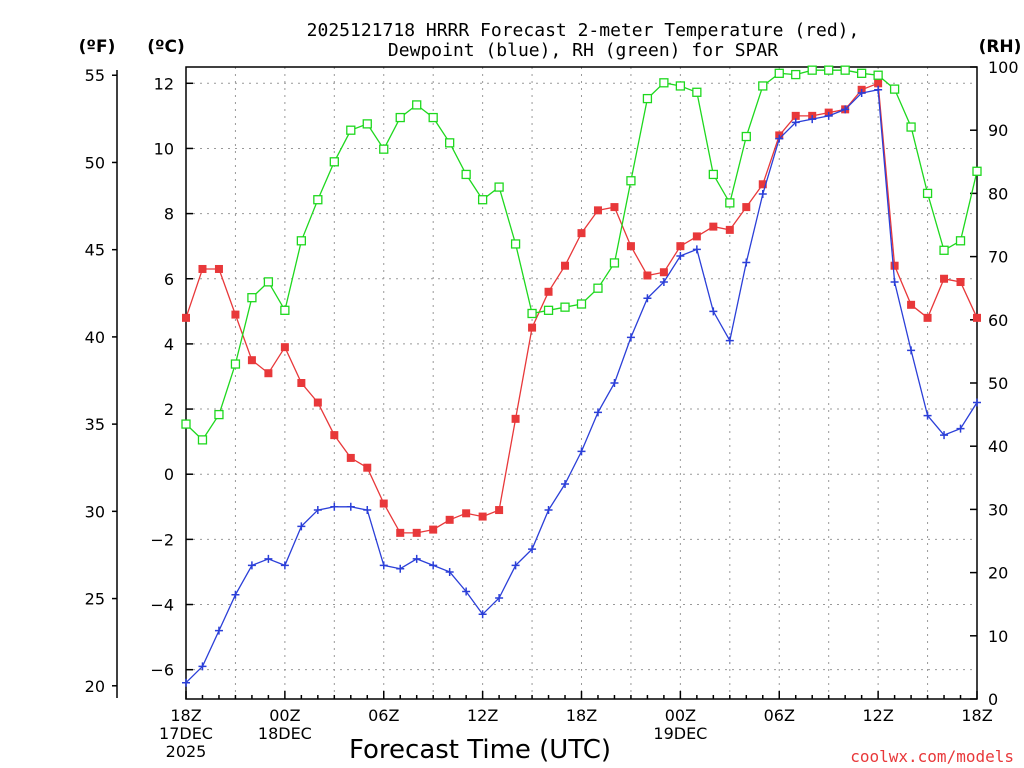 Image resolution: width=1024 pixels, height=768 pixels. I want to click on rh-tick-label: 50, so click(998, 383).